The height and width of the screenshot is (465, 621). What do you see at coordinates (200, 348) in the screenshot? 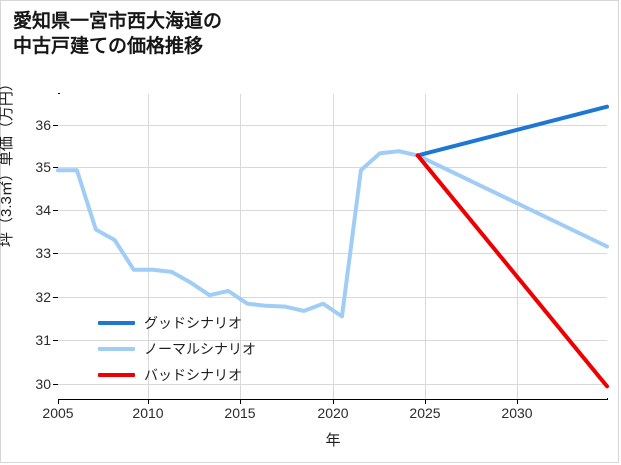
I see `legend-label-normal: ノーマルシナリオ` at bounding box center [200, 348].